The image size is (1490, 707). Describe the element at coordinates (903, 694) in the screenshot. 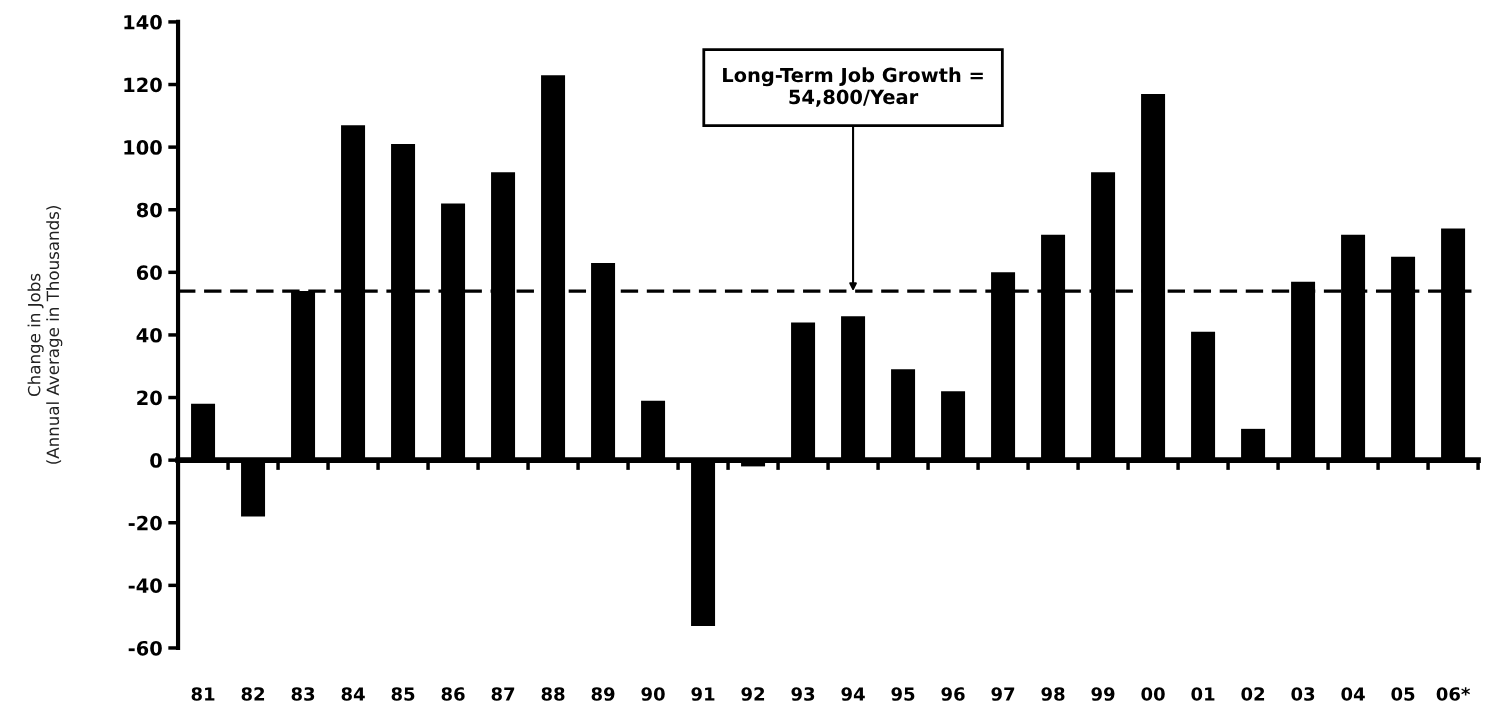

I see `x-tick-label: 95` at that location.